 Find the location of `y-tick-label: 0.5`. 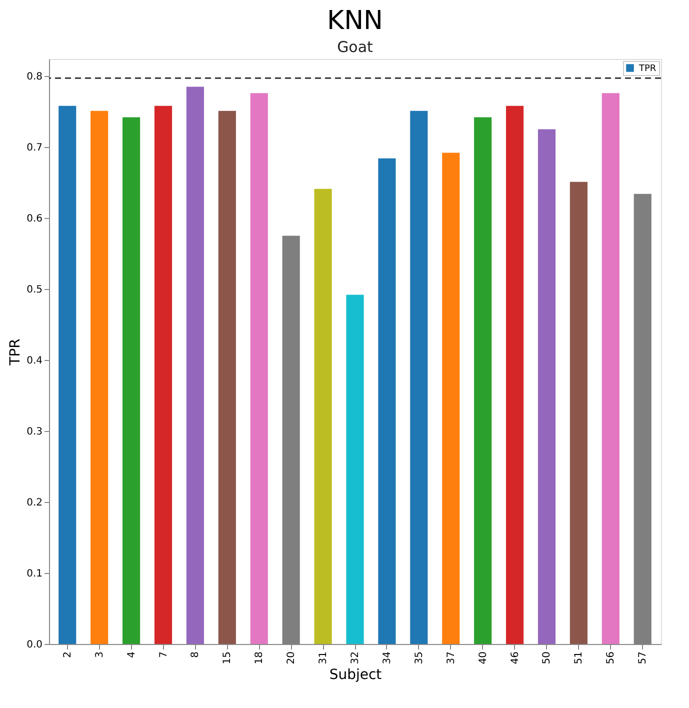

y-tick-label: 0.5 is located at coordinates (34, 290).